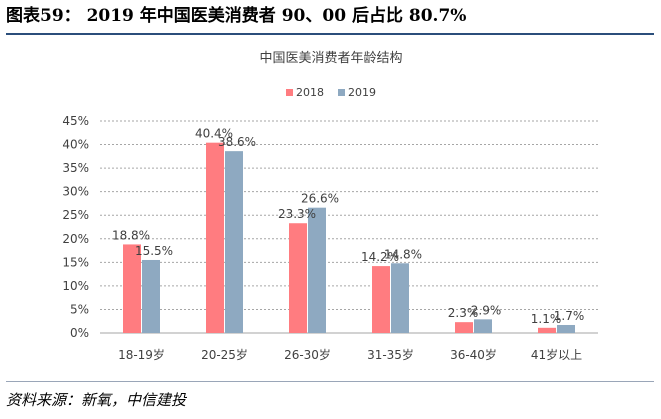  Describe the element at coordinates (75, 215) in the screenshot. I see `y-tick-label: 25%` at that location.